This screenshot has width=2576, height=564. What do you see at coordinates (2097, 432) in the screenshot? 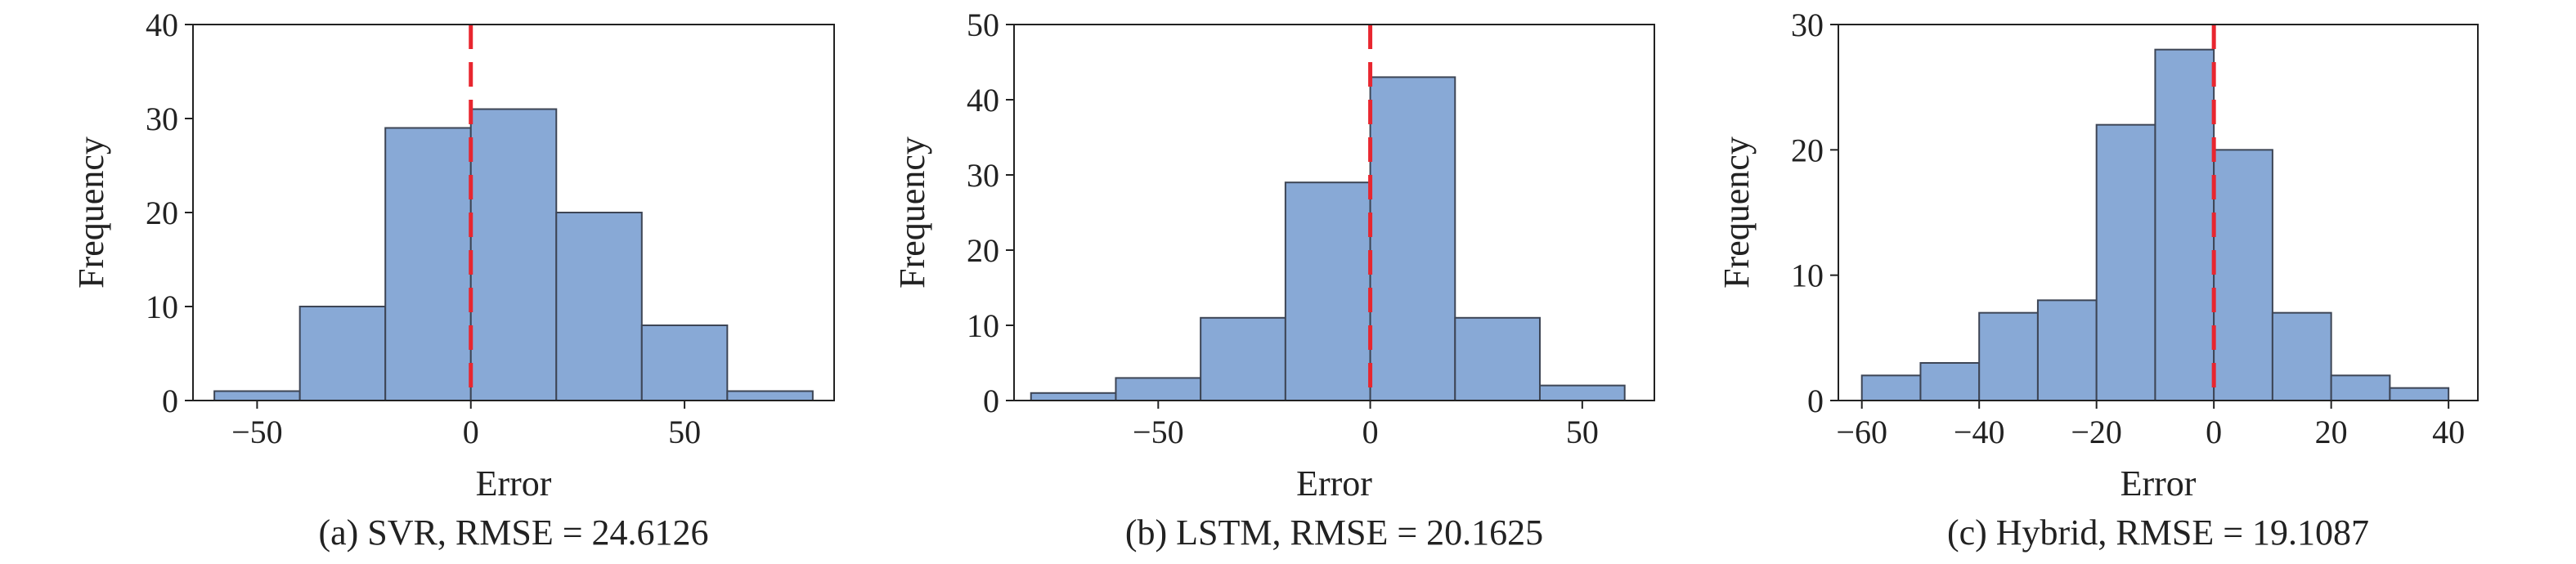
I see `x-tick-label: −20` at bounding box center [2097, 432].